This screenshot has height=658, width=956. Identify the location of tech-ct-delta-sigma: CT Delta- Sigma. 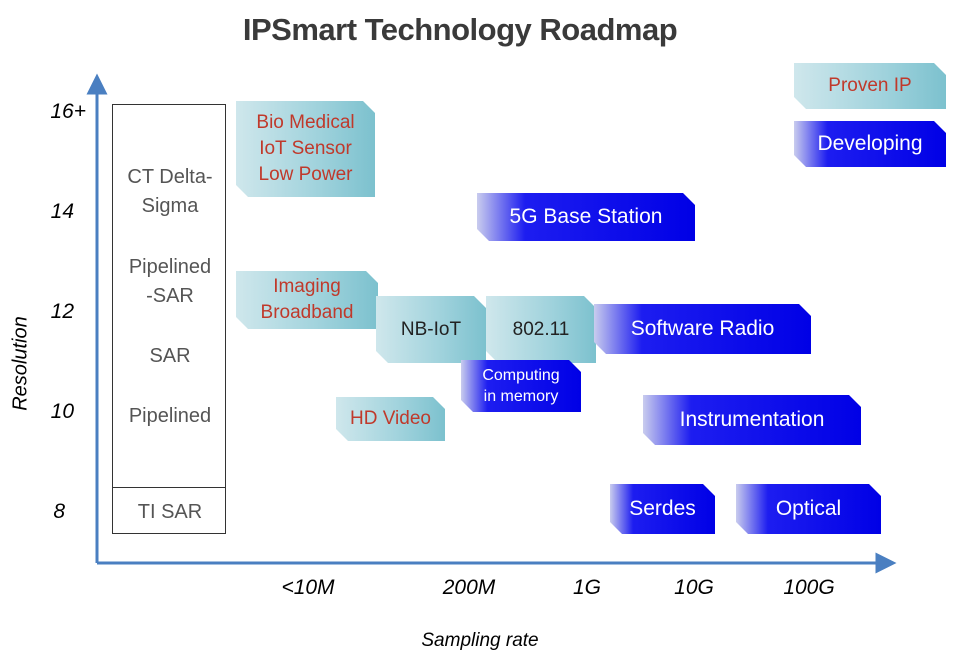
(170, 191).